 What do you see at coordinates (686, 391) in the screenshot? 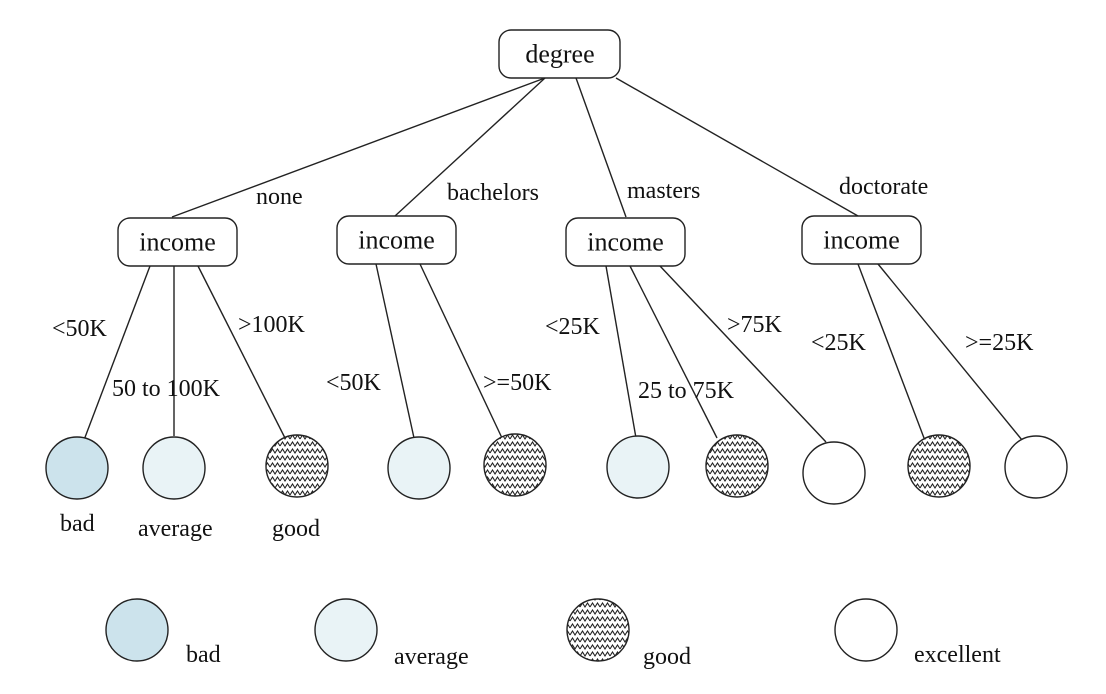
I see `edge-label-masters-25to75k: 25 to 75K` at bounding box center [686, 391].